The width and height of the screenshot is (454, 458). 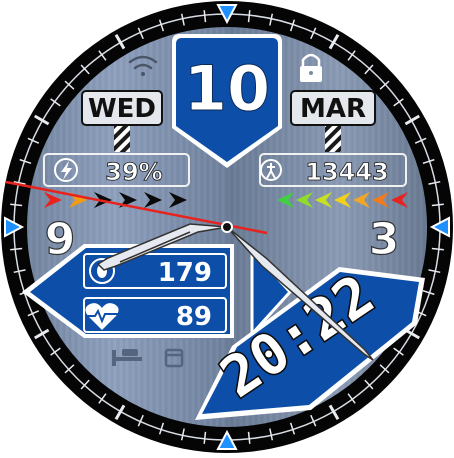 I want to click on month-connector, so click(x=333, y=139).